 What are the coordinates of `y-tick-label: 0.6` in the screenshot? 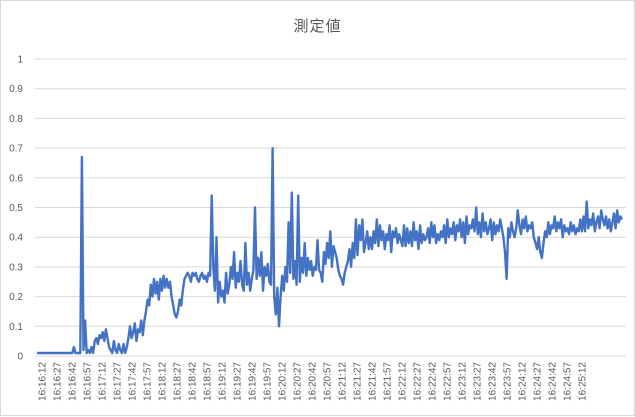 It's located at (16, 178).